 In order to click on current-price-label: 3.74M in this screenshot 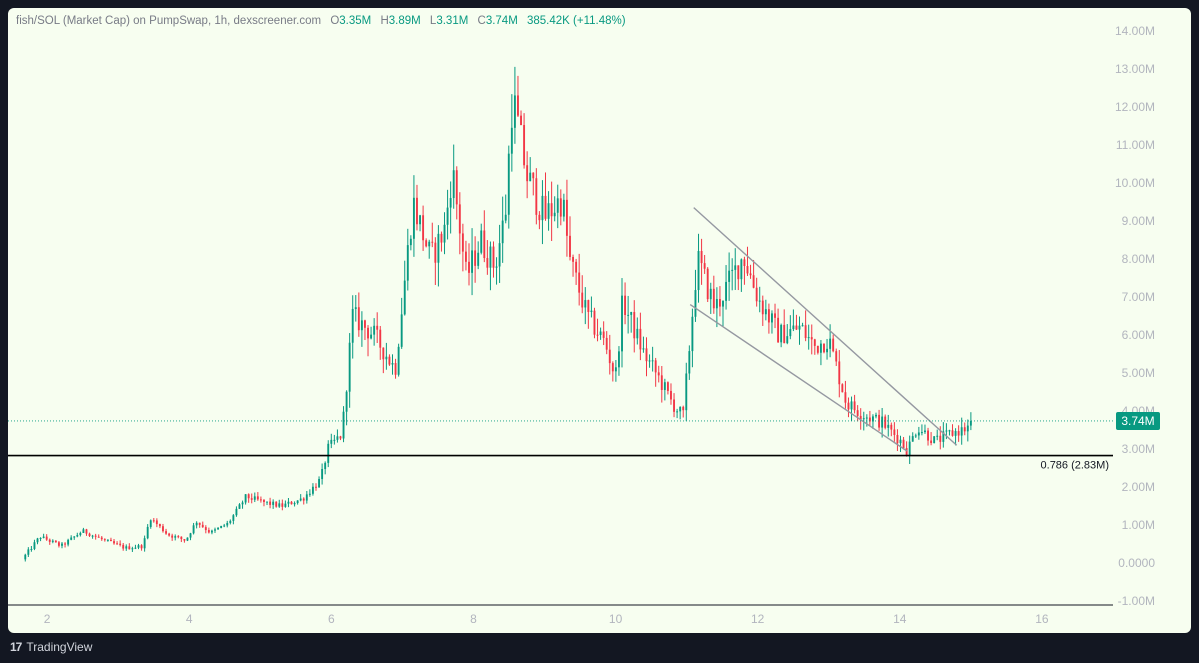, I will do `click(1137, 421)`.